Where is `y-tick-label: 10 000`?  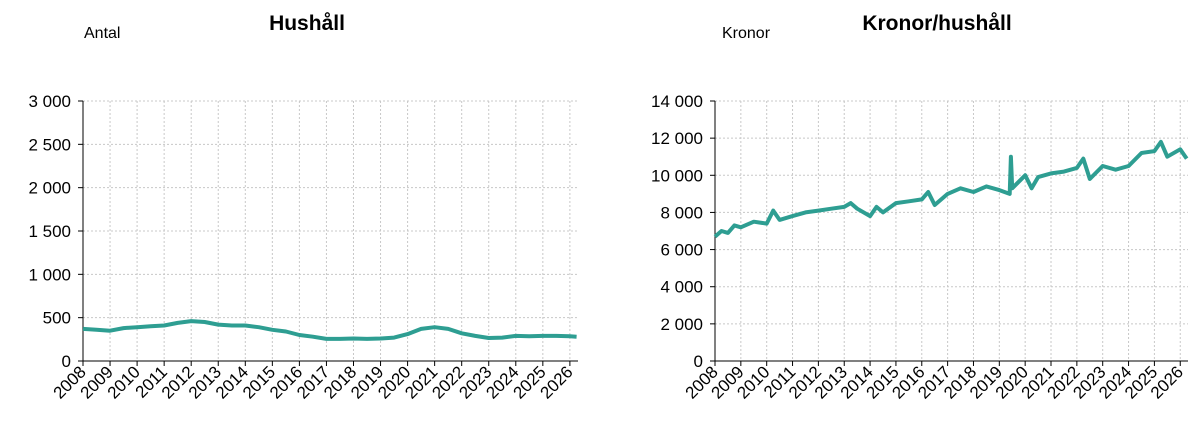 y-tick-label: 10 000 is located at coordinates (677, 175).